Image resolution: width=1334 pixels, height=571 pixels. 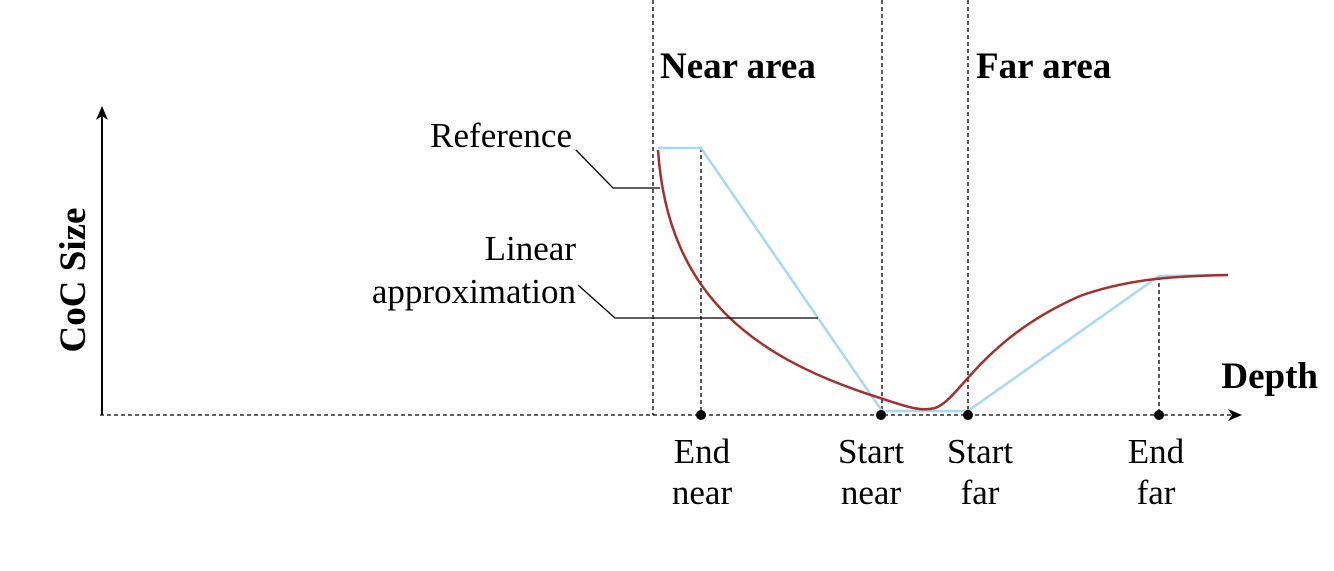 I want to click on y-axis-label: CoC Size, so click(x=73, y=280).